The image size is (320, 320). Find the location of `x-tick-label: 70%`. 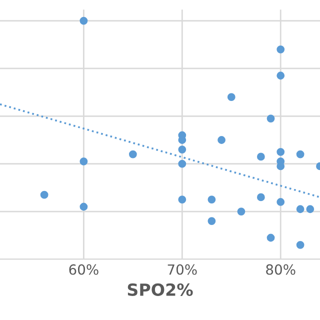

x-tick-label: 70% is located at coordinates (182, 269).